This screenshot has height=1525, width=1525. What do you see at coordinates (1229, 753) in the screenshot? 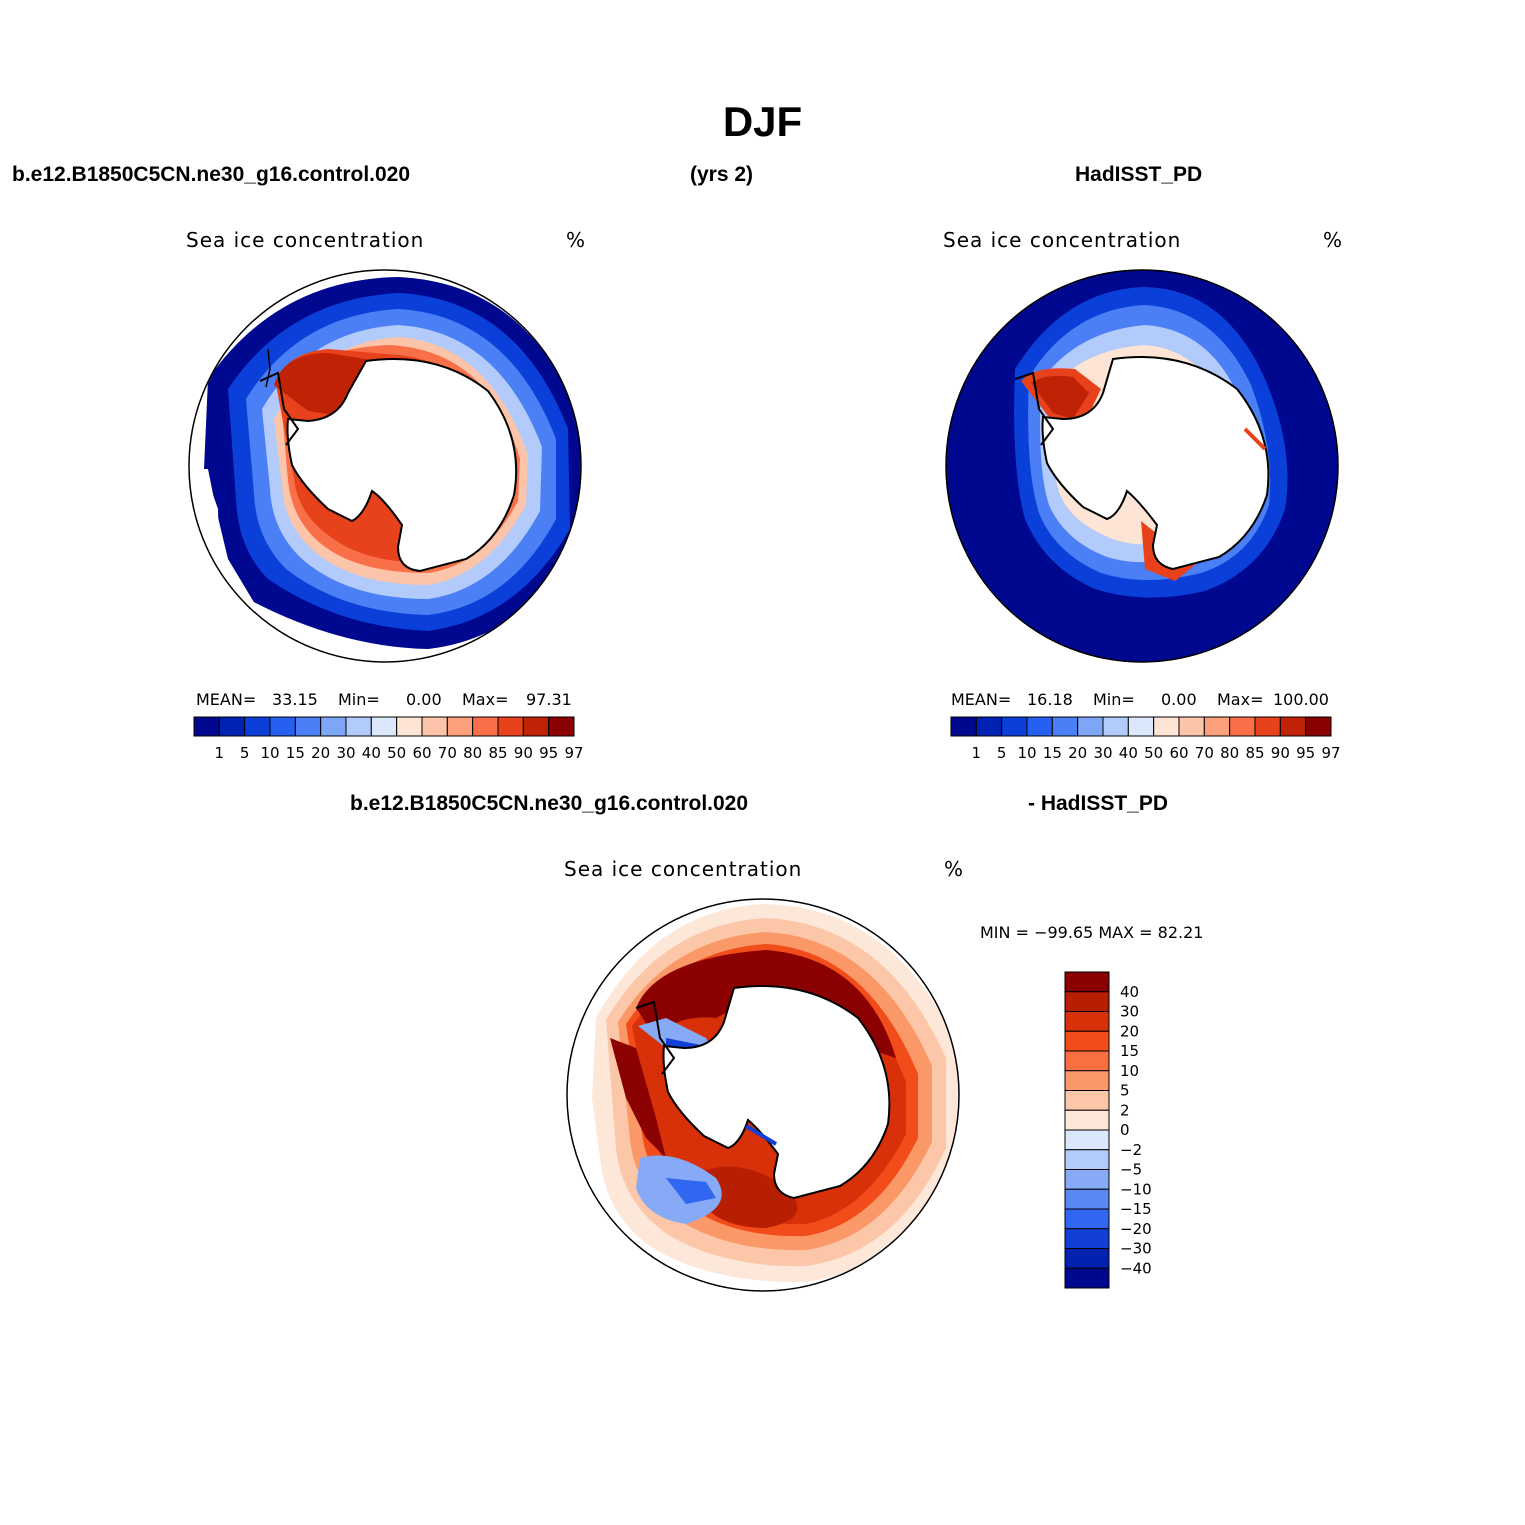
I see `colorbar-tick-label: 80` at bounding box center [1229, 753].